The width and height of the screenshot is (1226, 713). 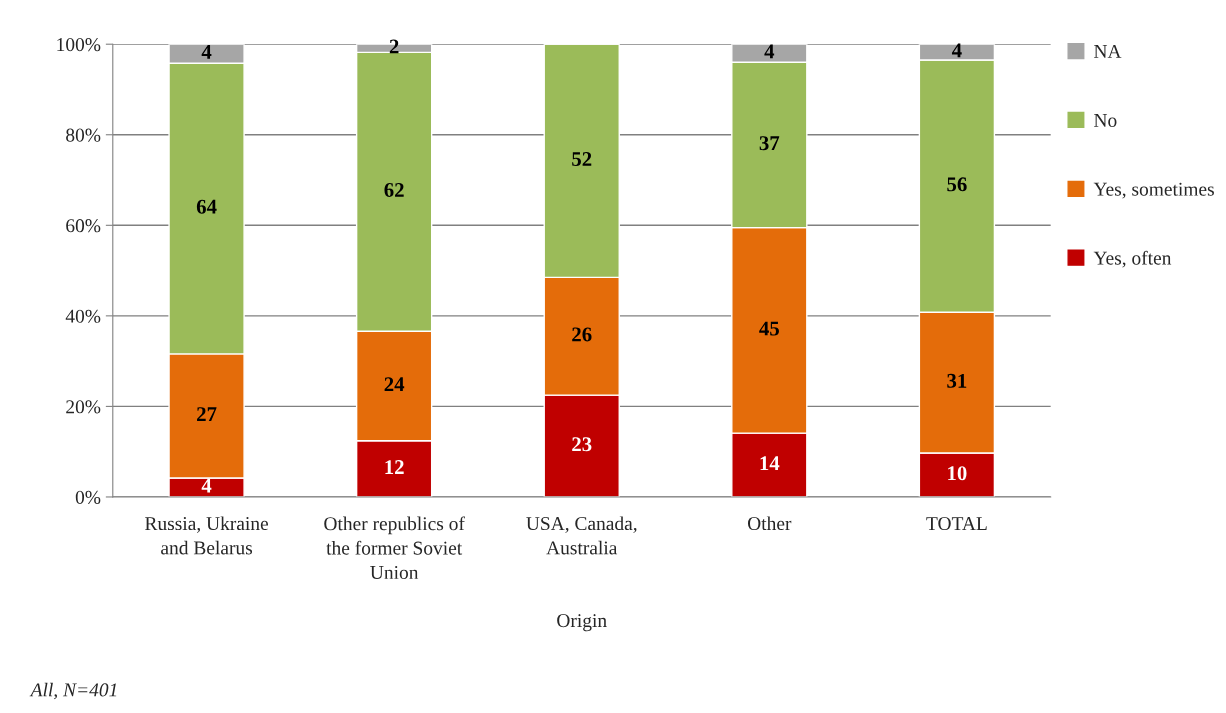 I want to click on x-tick-label: USA, Canada, Australia, so click(x=581, y=535).